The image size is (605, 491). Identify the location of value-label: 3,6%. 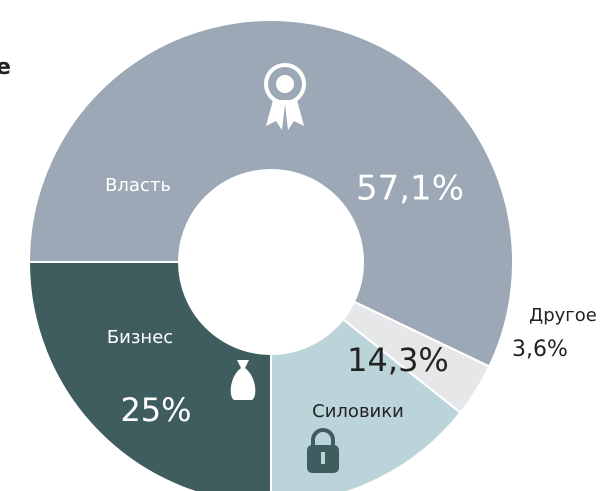
(540, 349).